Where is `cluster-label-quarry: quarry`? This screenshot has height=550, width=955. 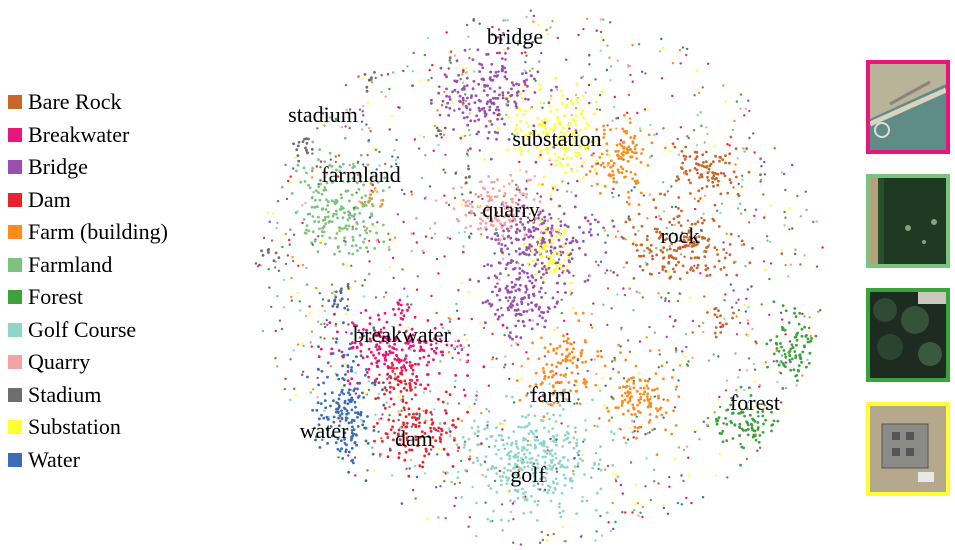
cluster-label-quarry: quarry is located at coordinates (510, 209).